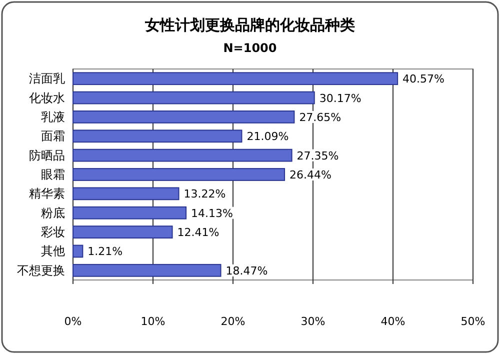 This screenshot has width=500, height=354. What do you see at coordinates (247, 271) in the screenshot?
I see `data-label: 18.47%` at bounding box center [247, 271].